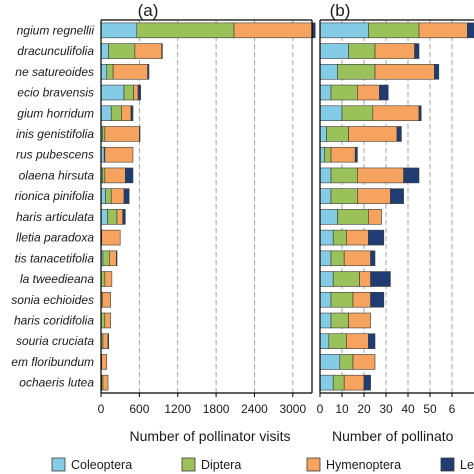 The width and height of the screenshot is (474, 474). What do you see at coordinates (188, 464) in the screenshot?
I see `legend-swatch-diptera` at bounding box center [188, 464].